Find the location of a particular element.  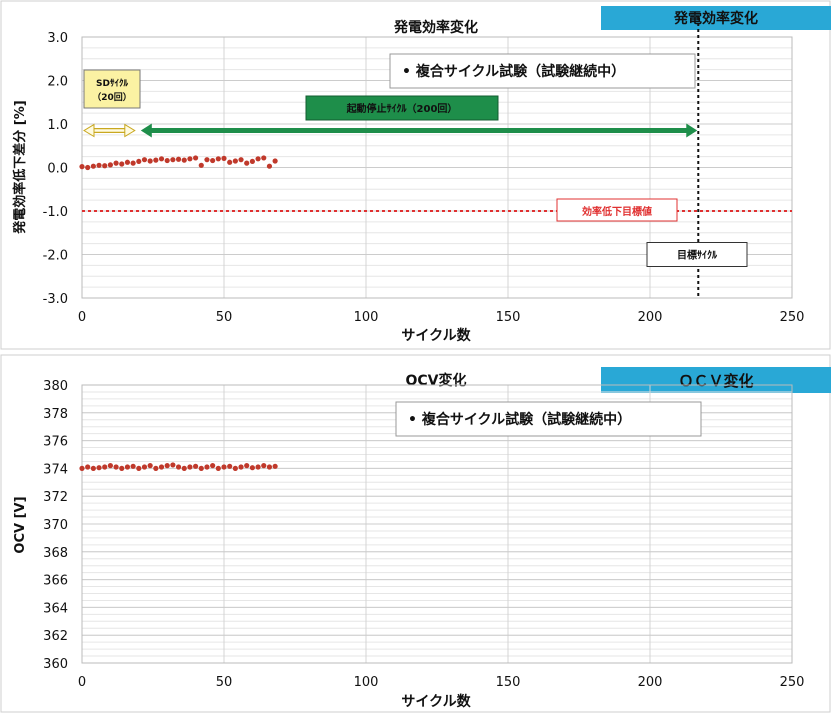

y-tick-label: -1.0 is located at coordinates (55, 212).